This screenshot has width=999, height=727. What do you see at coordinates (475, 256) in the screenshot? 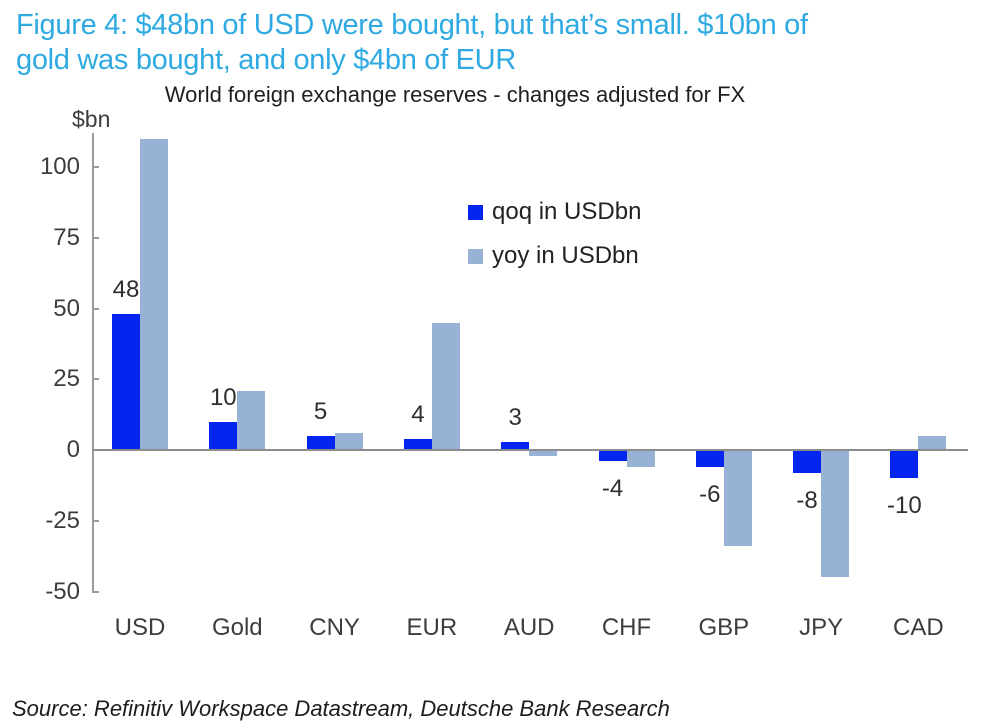
I see `legend-swatch-yoy` at bounding box center [475, 256].